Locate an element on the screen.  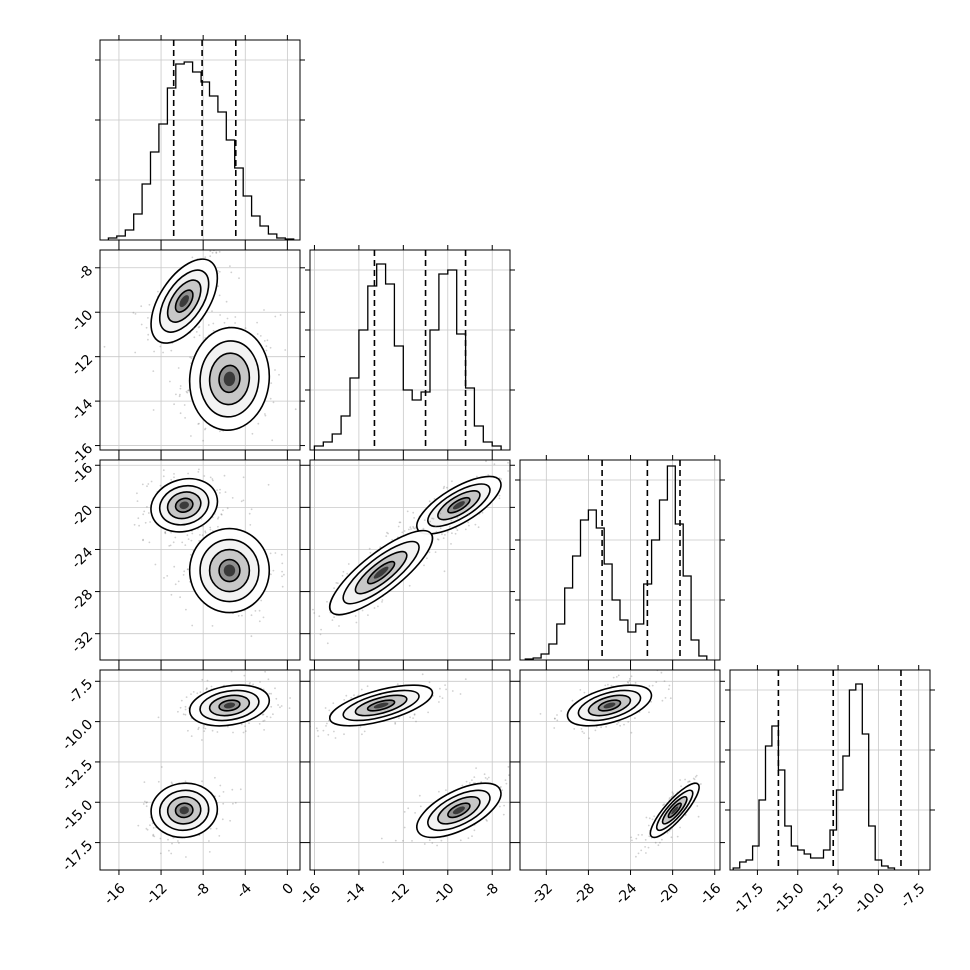
histogram-step is located at coordinates (616, 562).